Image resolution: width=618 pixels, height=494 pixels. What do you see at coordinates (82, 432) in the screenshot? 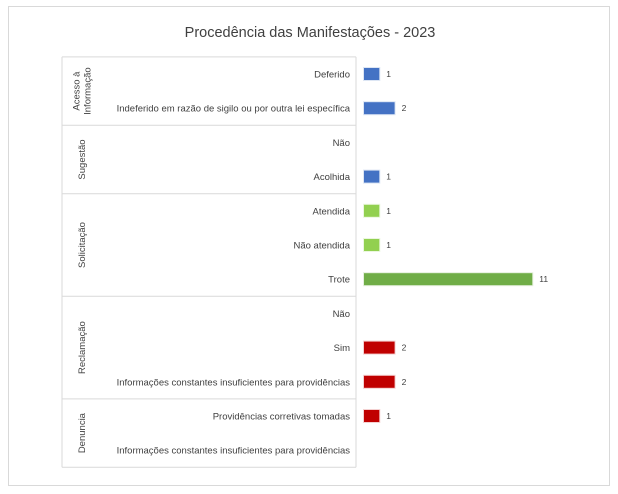
I see `group-label: Denuncia` at bounding box center [82, 432].